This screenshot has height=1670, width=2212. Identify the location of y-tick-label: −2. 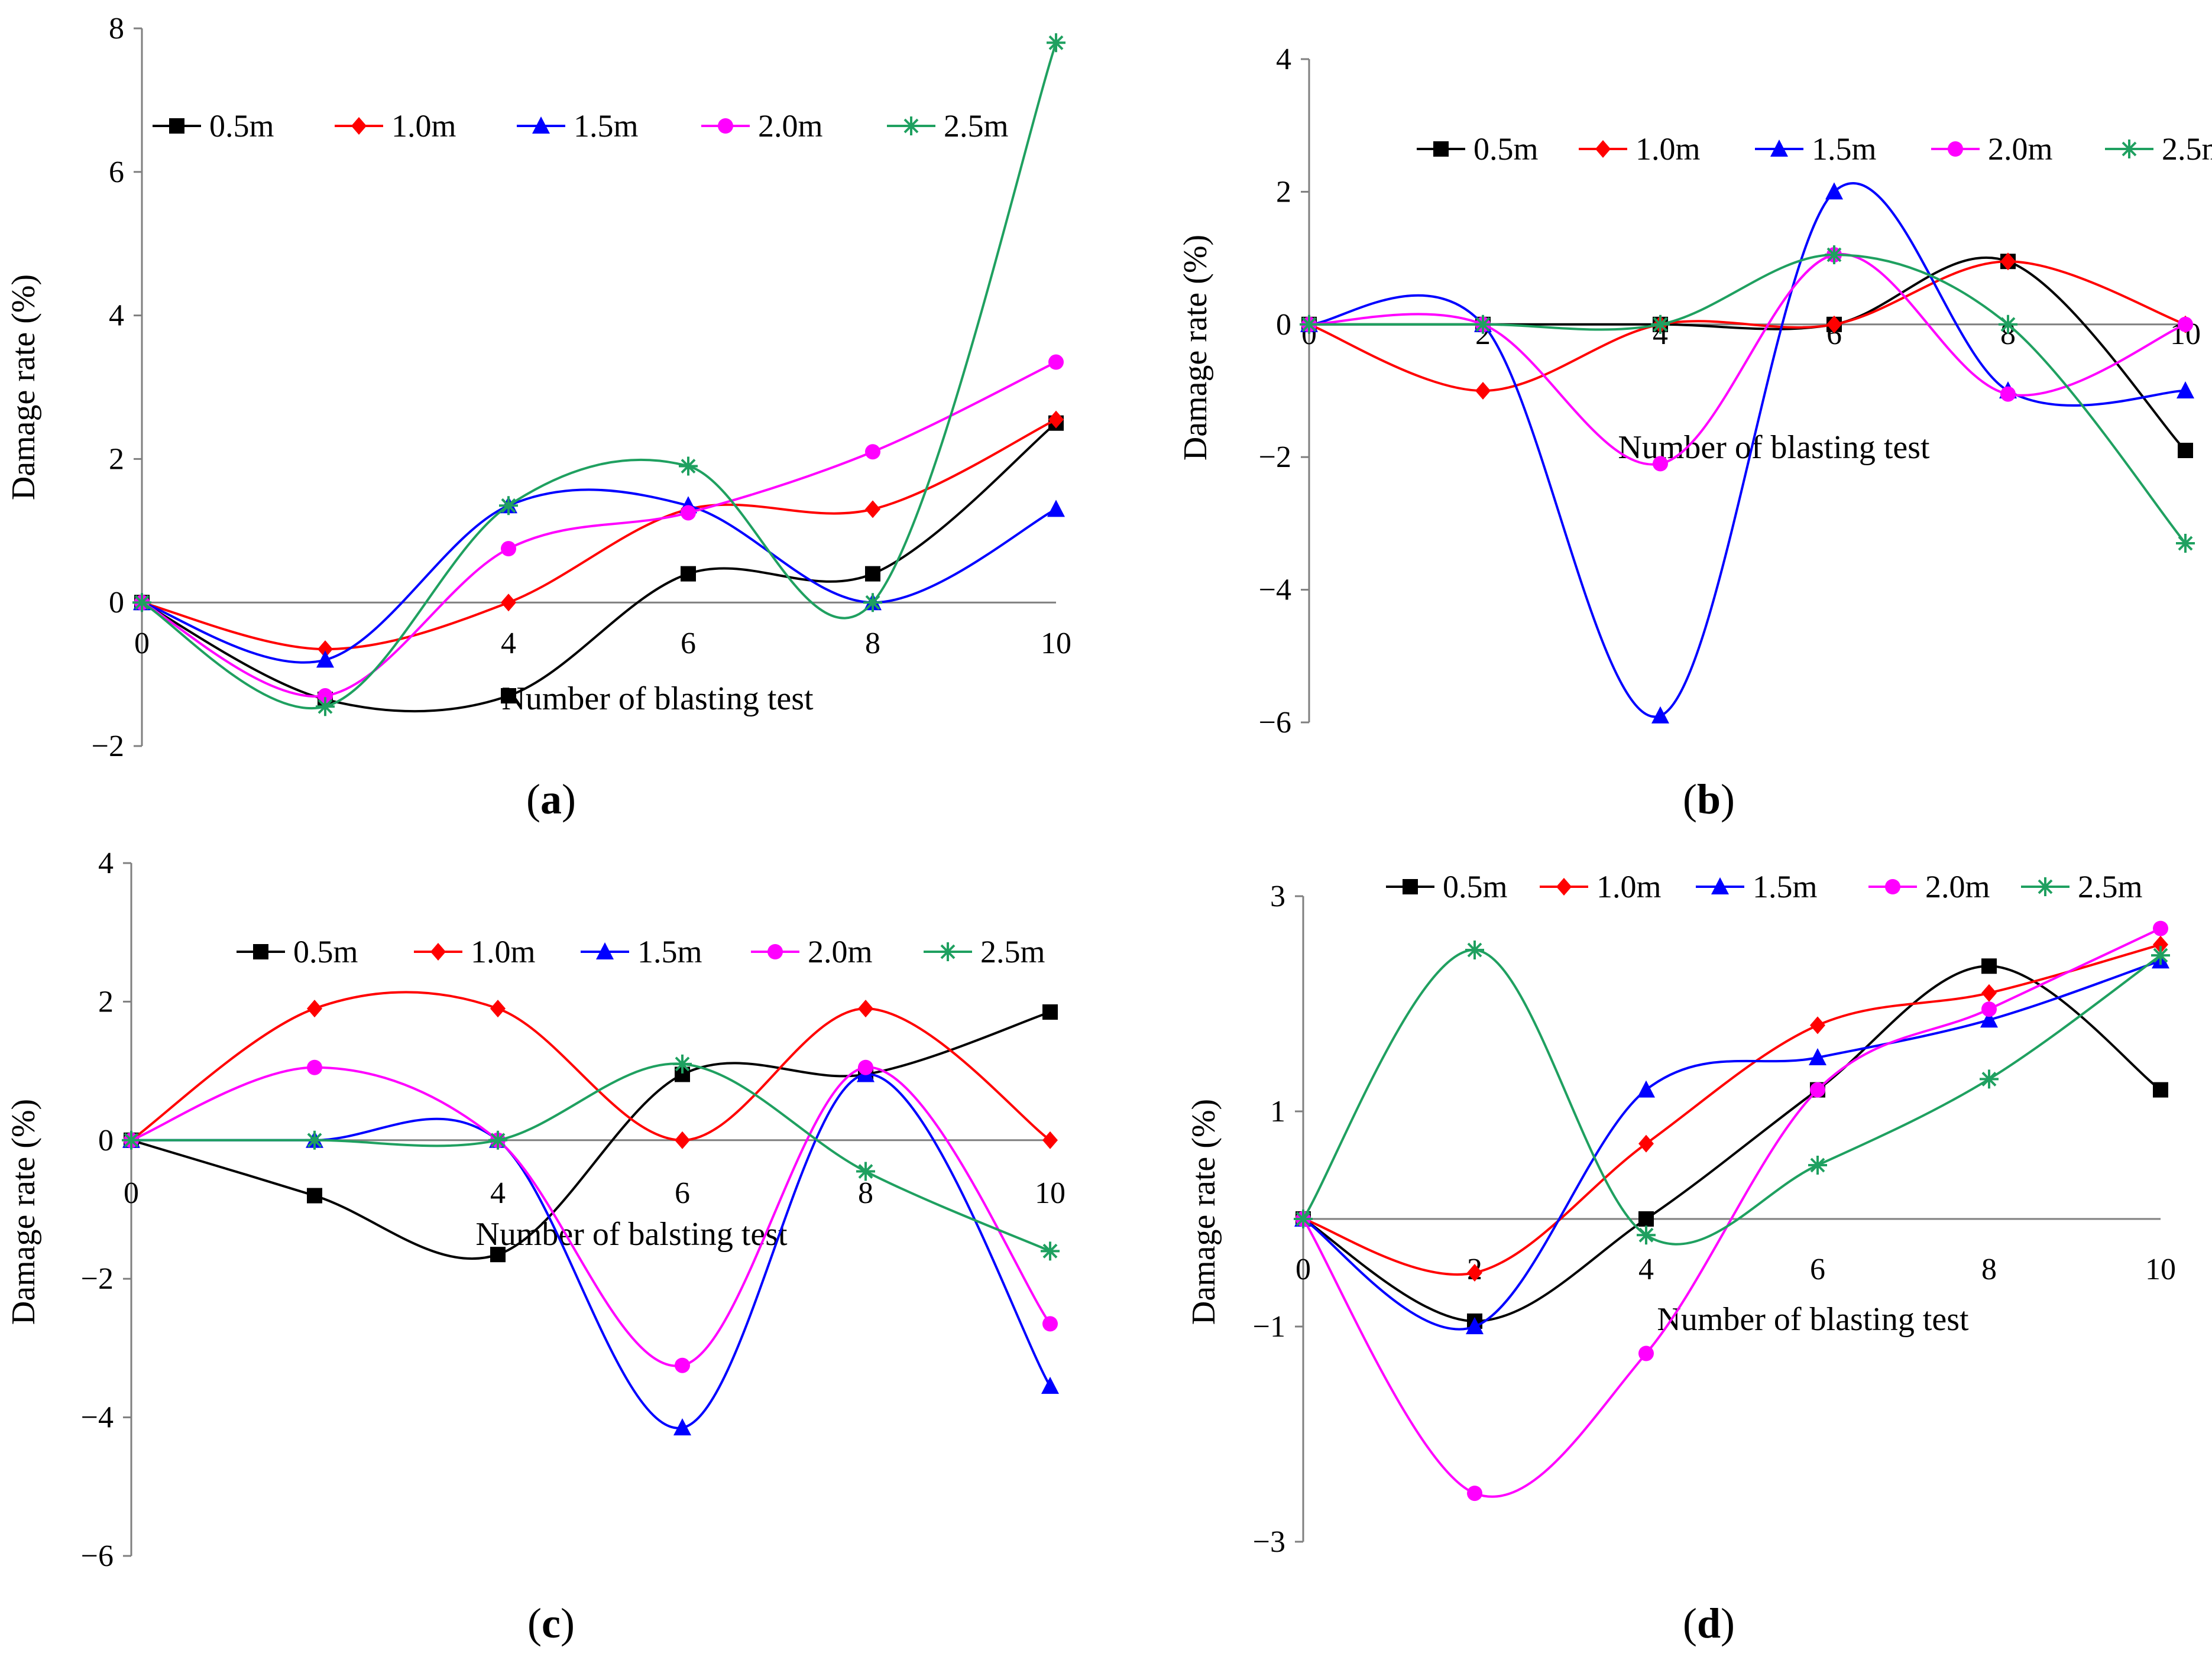
(108, 746).